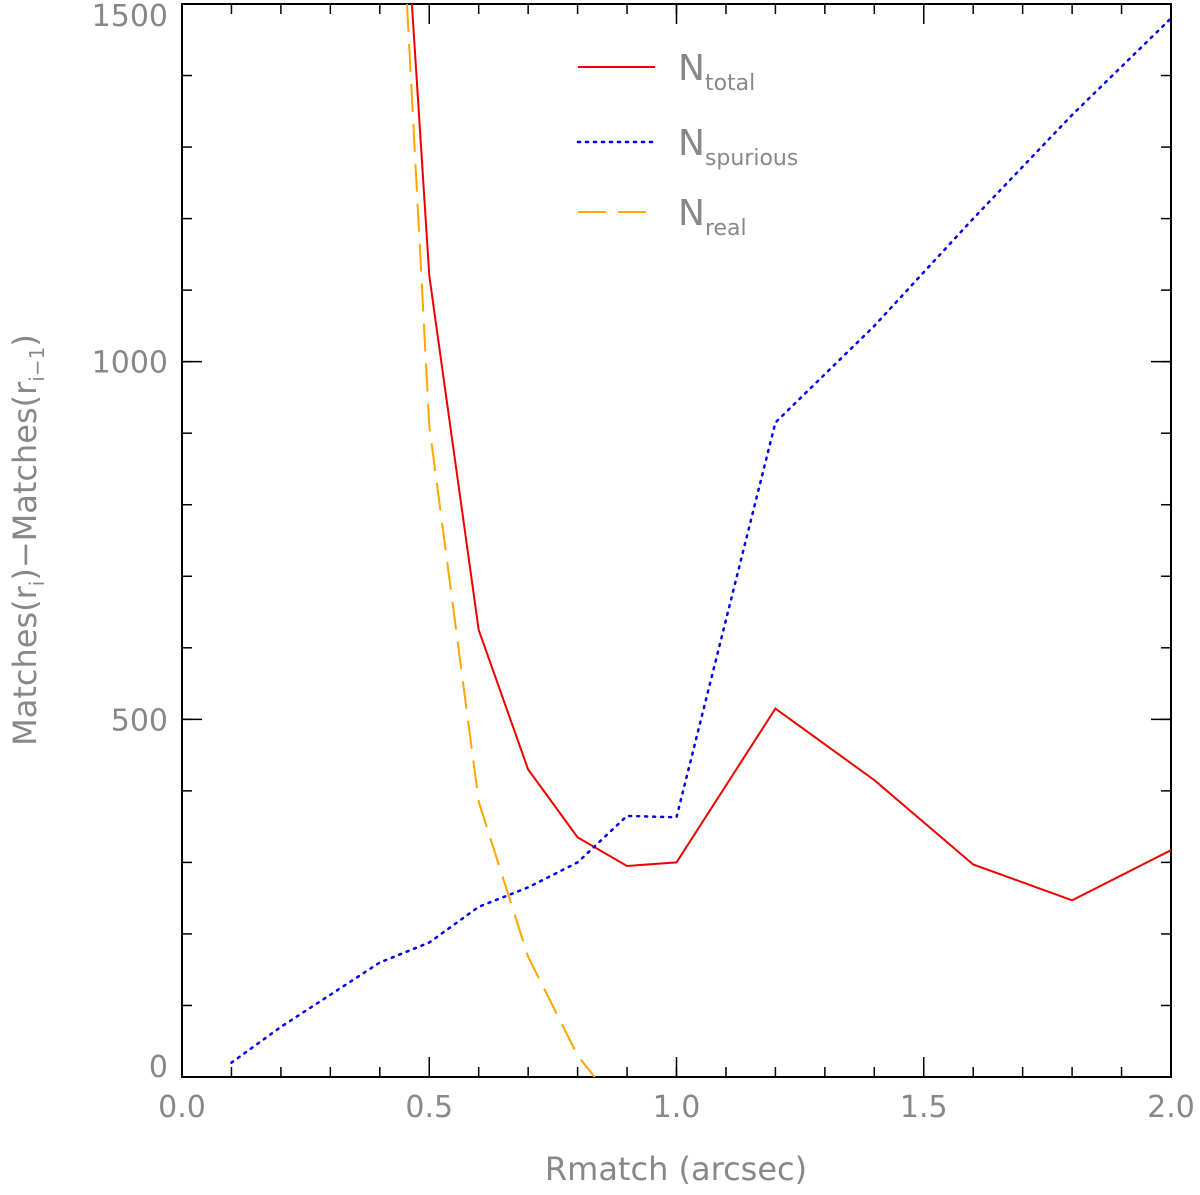 This screenshot has width=1200, height=1195. What do you see at coordinates (158, 1067) in the screenshot?
I see `y-tick-label-0: 0` at bounding box center [158, 1067].